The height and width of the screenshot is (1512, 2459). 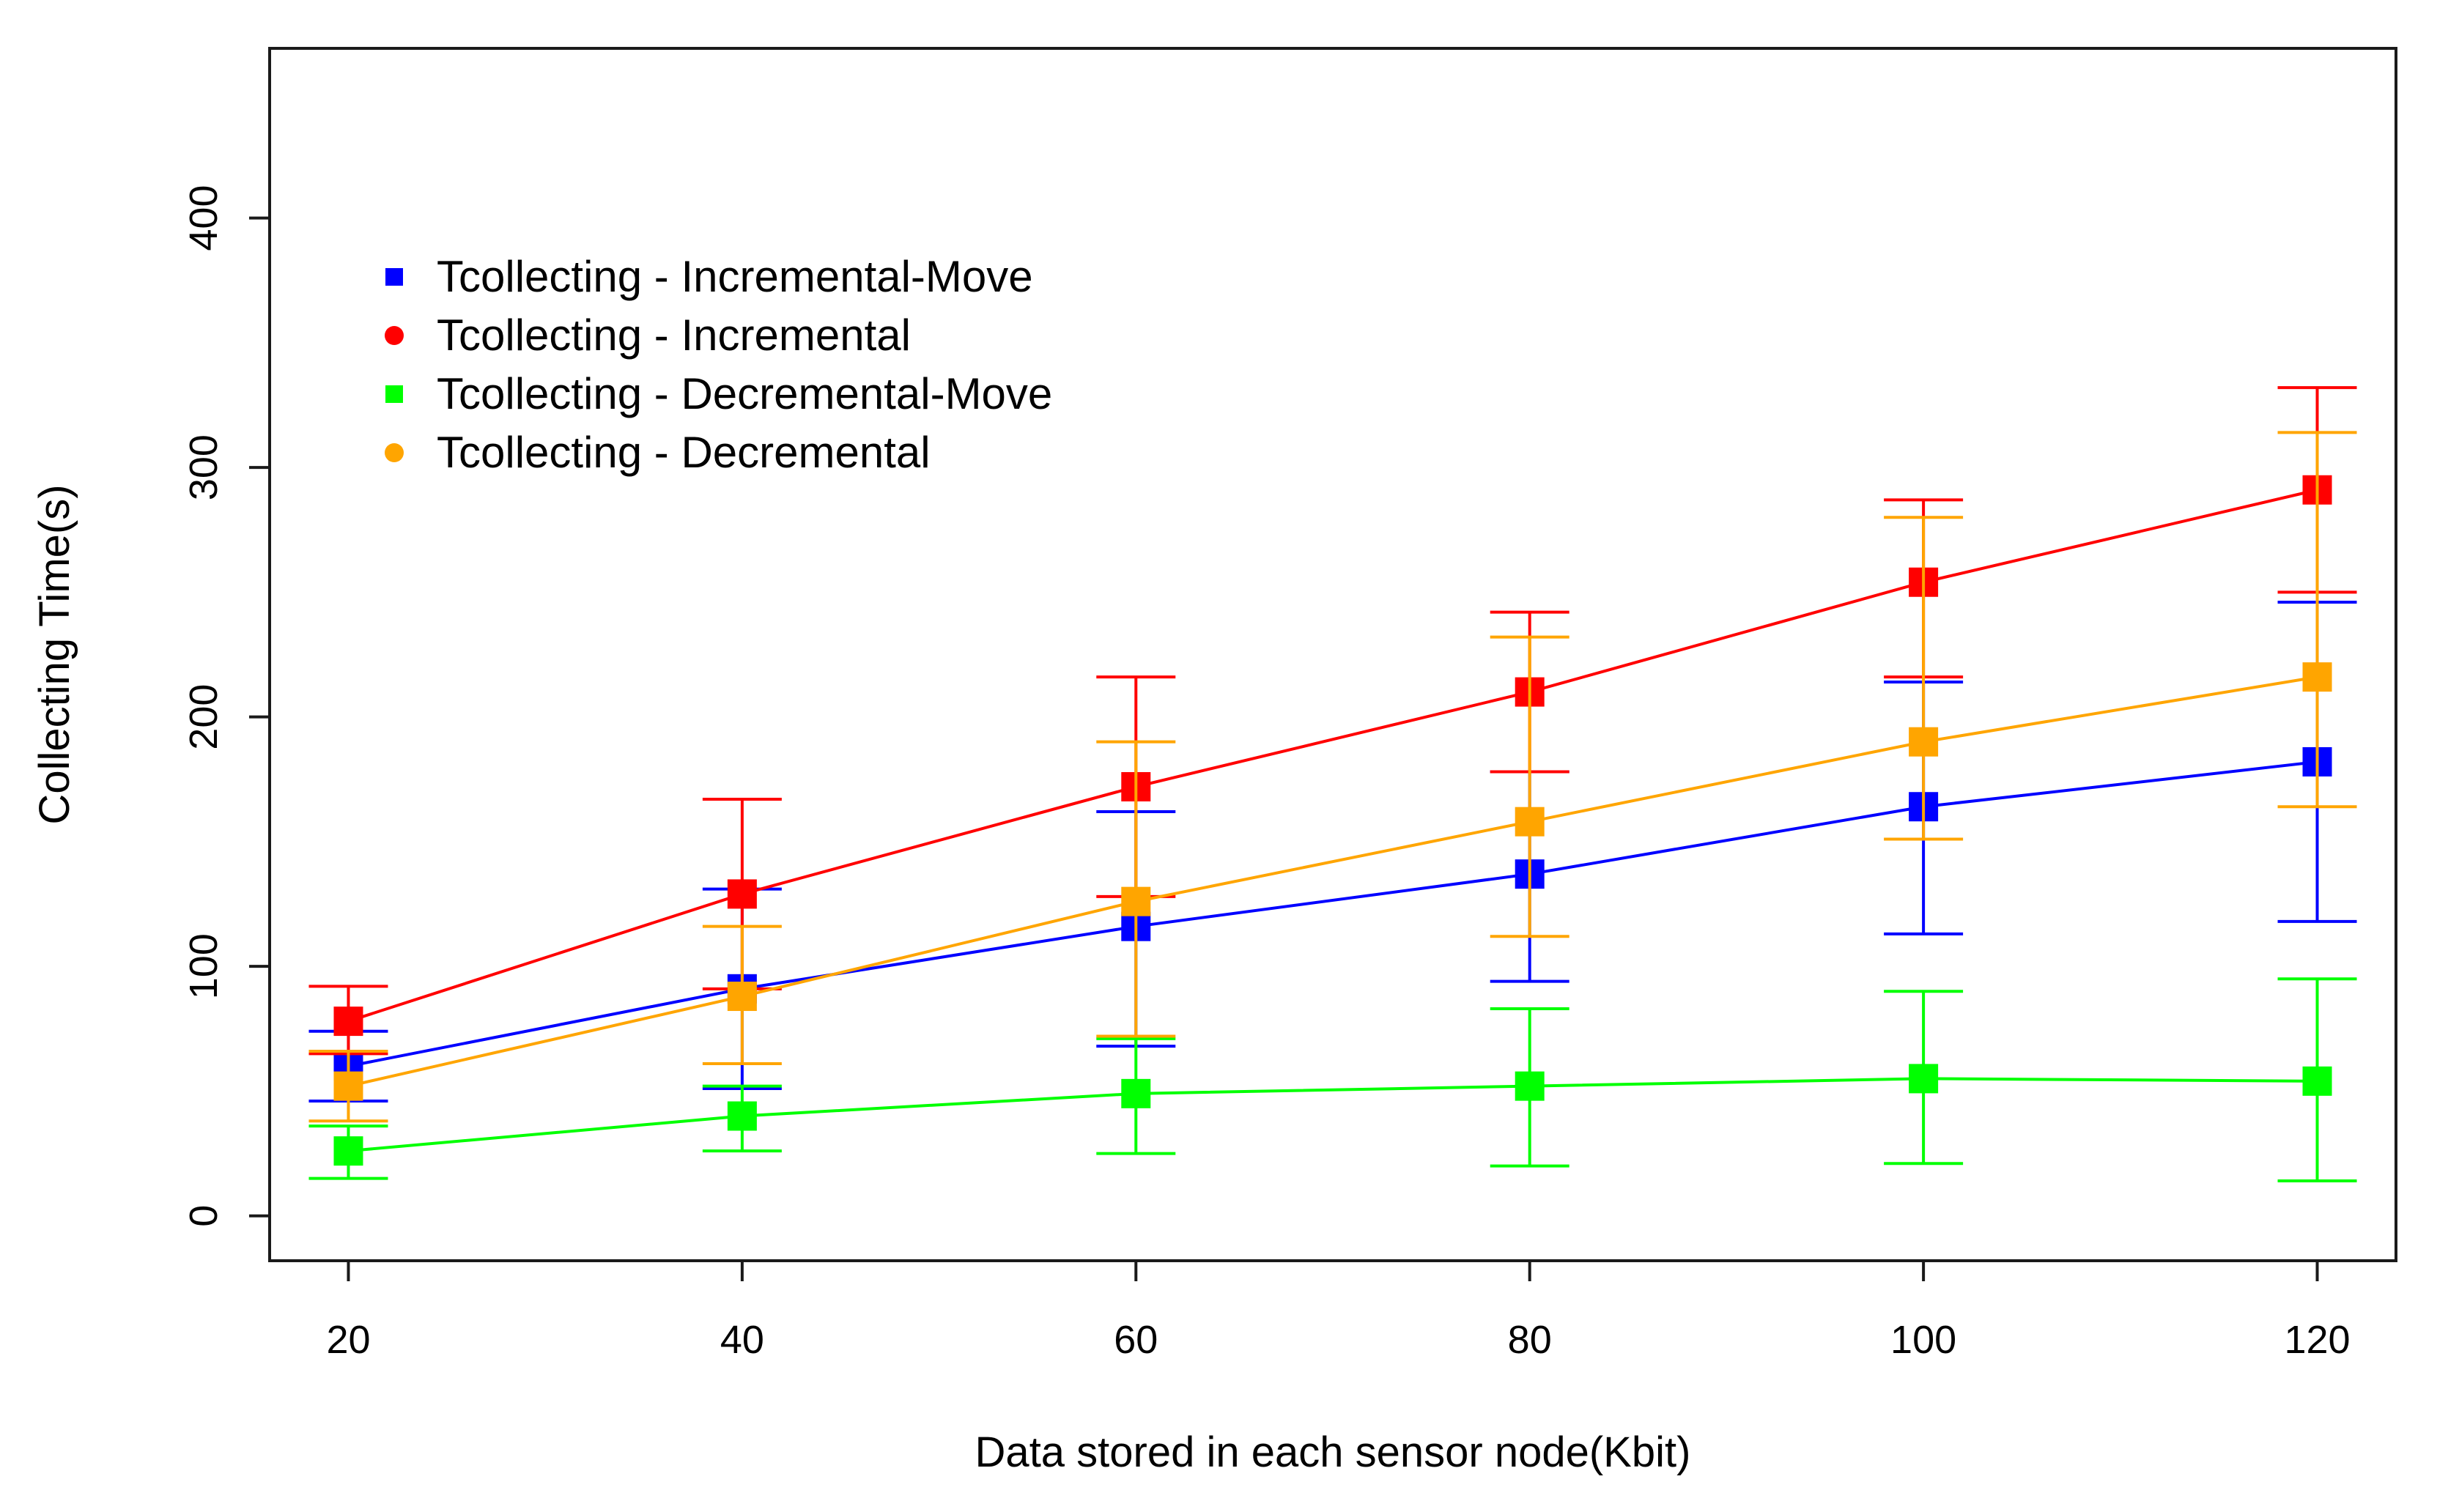 What do you see at coordinates (684, 453) in the screenshot?
I see `legend-label: Tcollecting - Decremental` at bounding box center [684, 453].